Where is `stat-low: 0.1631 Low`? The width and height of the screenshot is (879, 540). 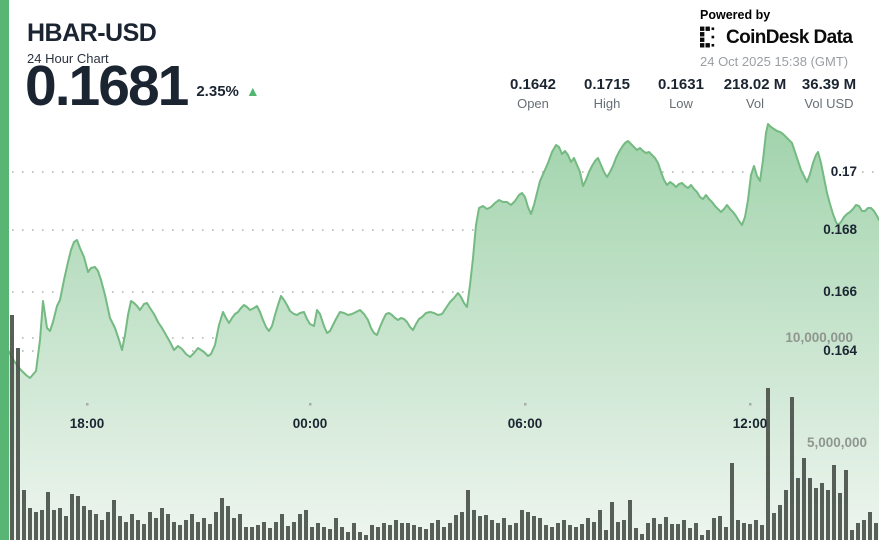 stat-low: 0.1631 Low is located at coordinates (681, 93).